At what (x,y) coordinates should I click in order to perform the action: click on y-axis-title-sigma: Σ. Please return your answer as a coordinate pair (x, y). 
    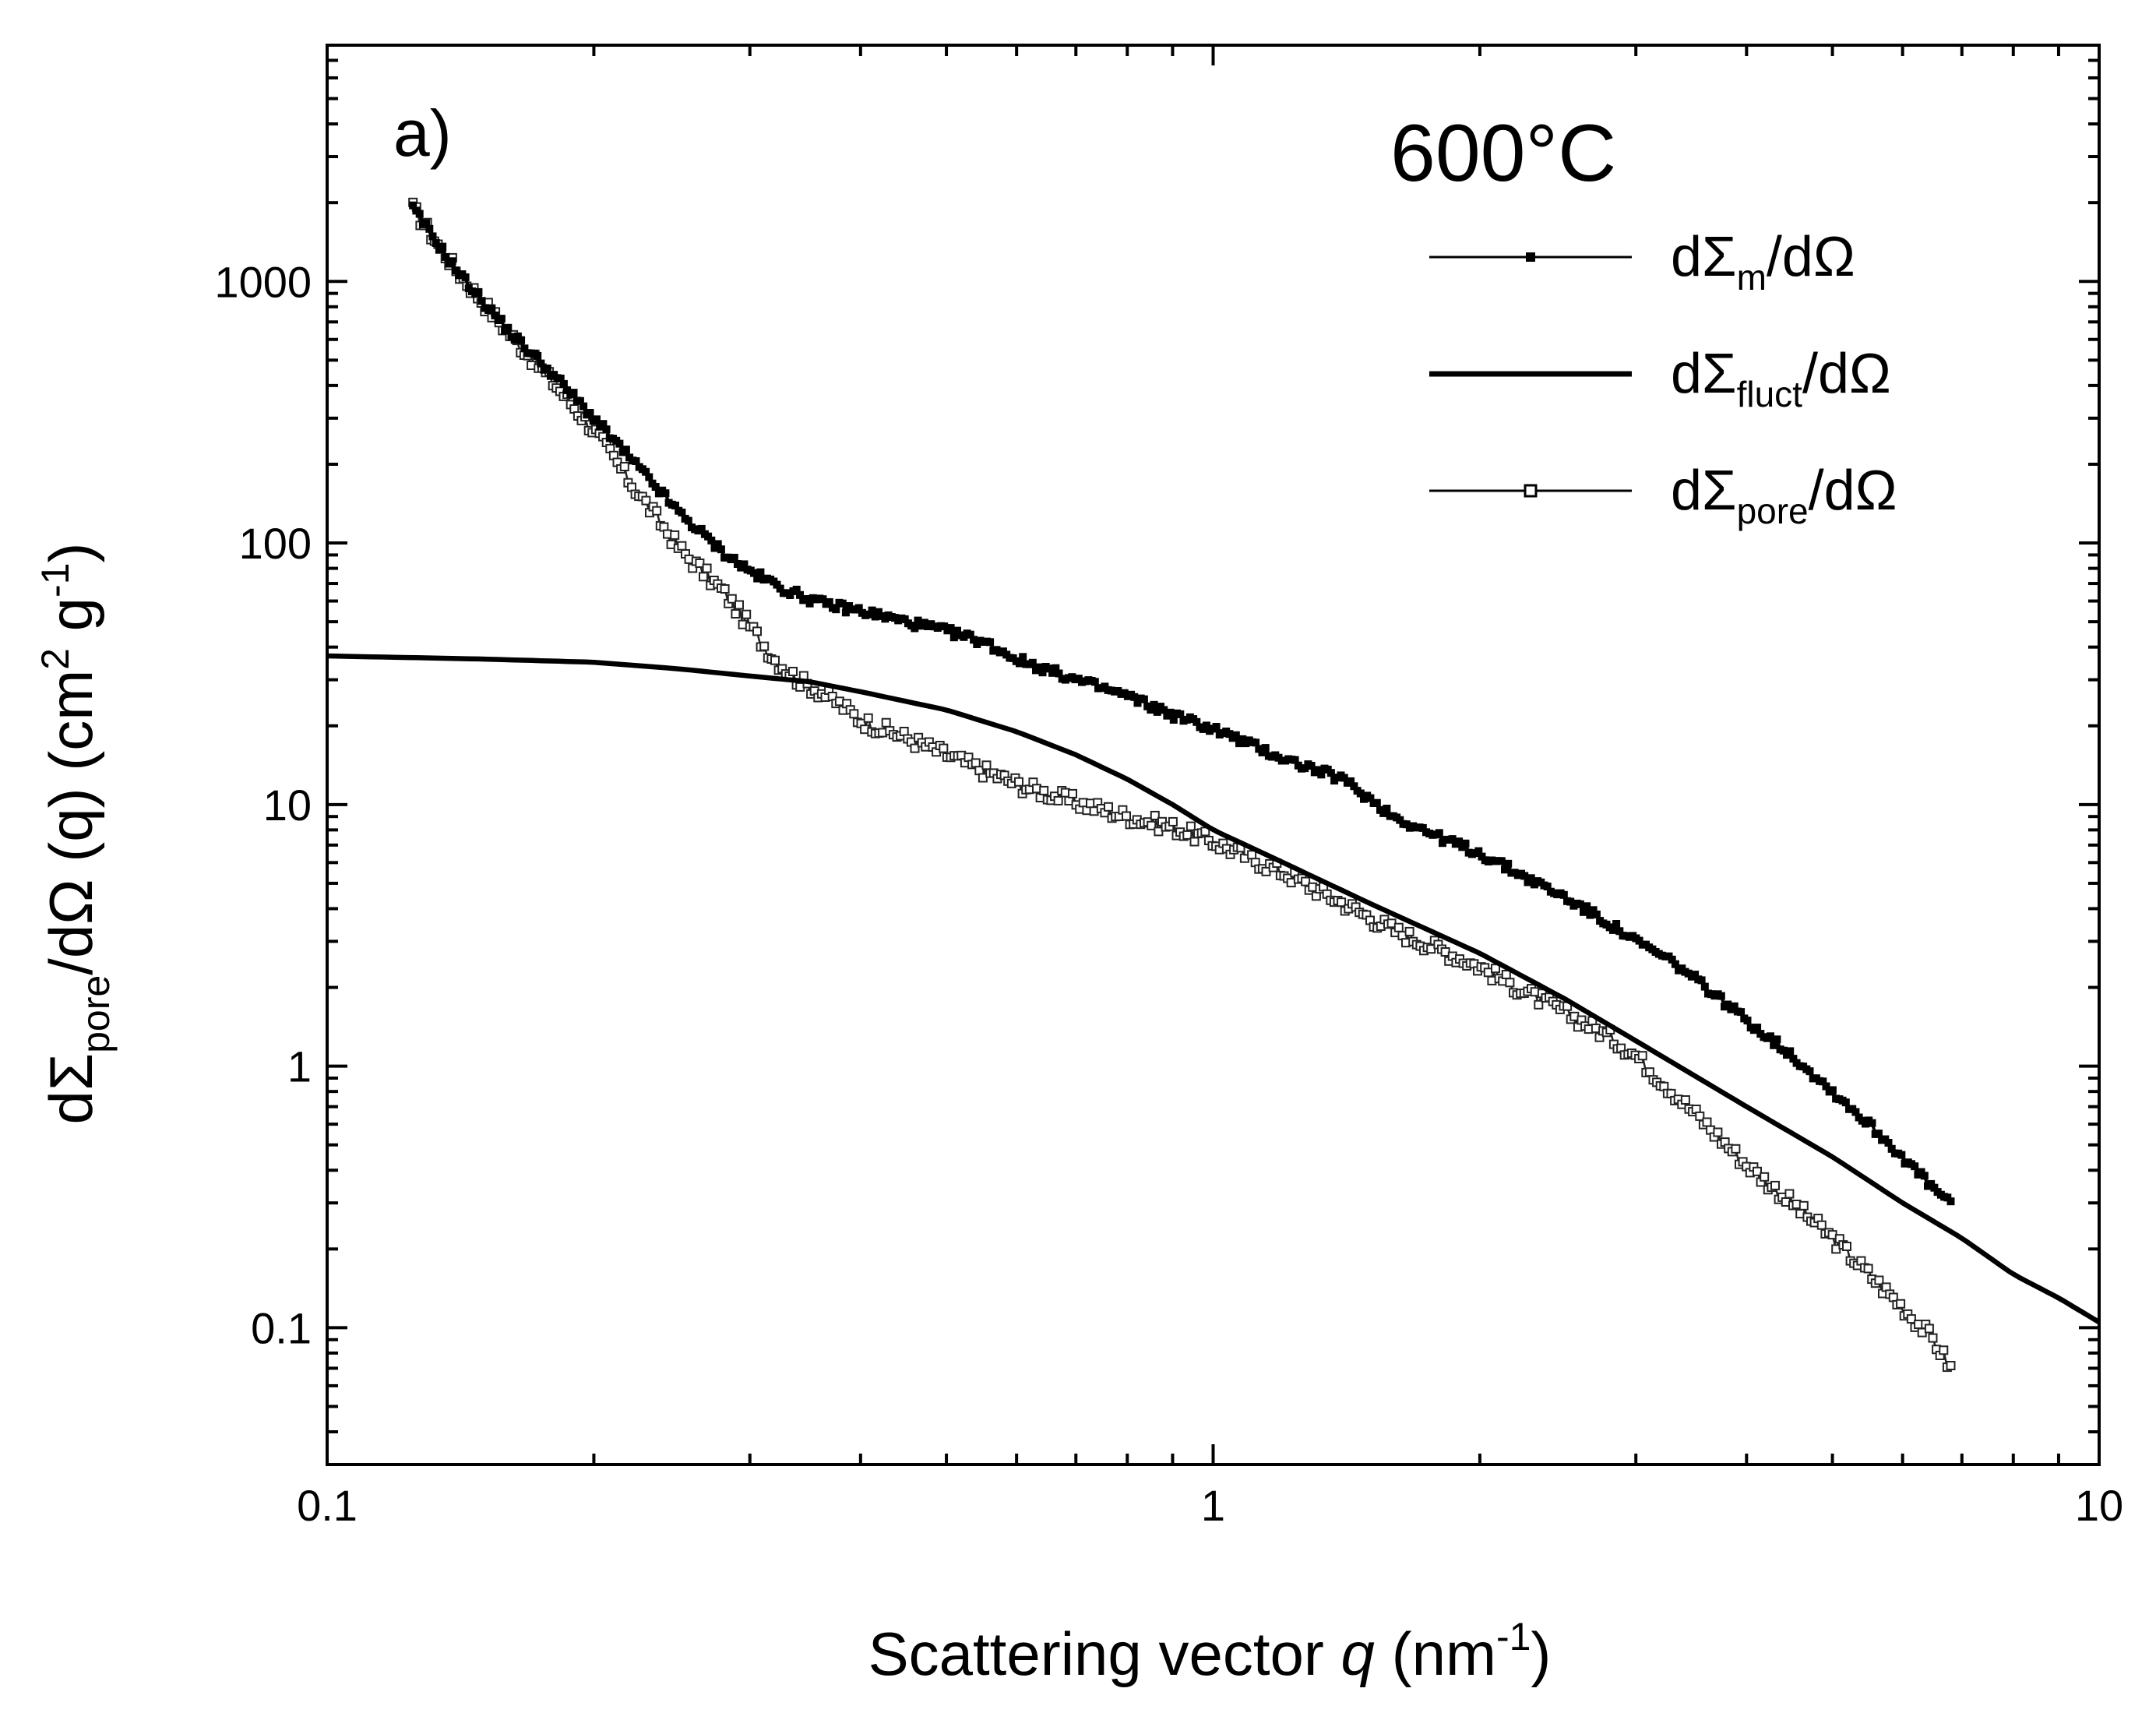
    Looking at the image, I should click on (71, 1072).